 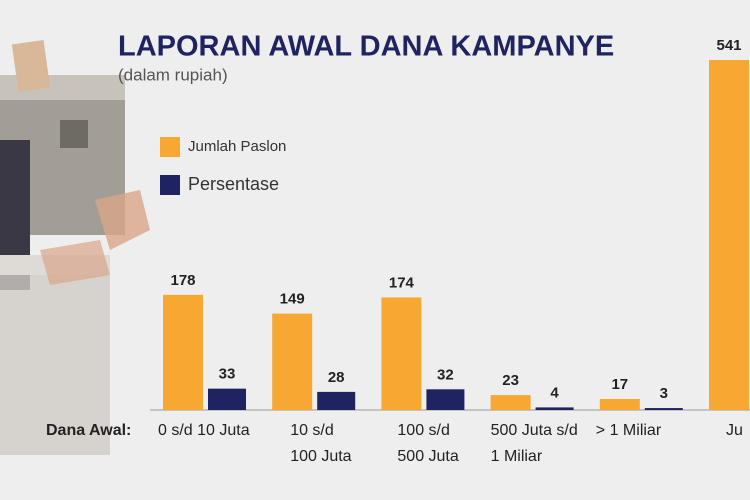 I want to click on value-label: 174, so click(x=402, y=282).